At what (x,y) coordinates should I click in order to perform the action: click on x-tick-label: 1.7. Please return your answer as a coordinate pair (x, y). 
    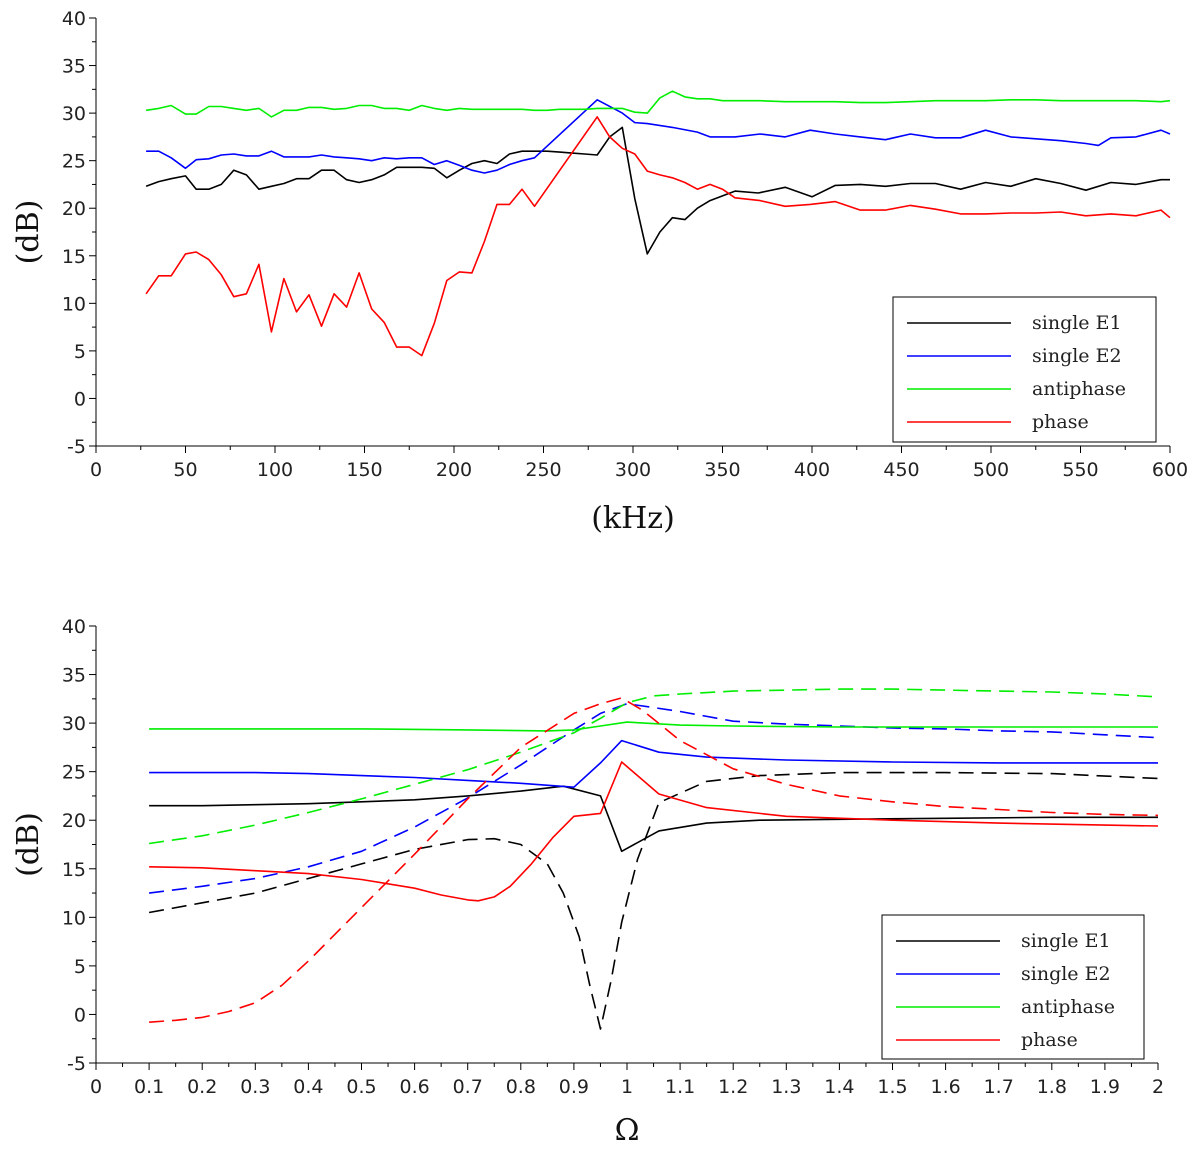
    Looking at the image, I should click on (999, 1087).